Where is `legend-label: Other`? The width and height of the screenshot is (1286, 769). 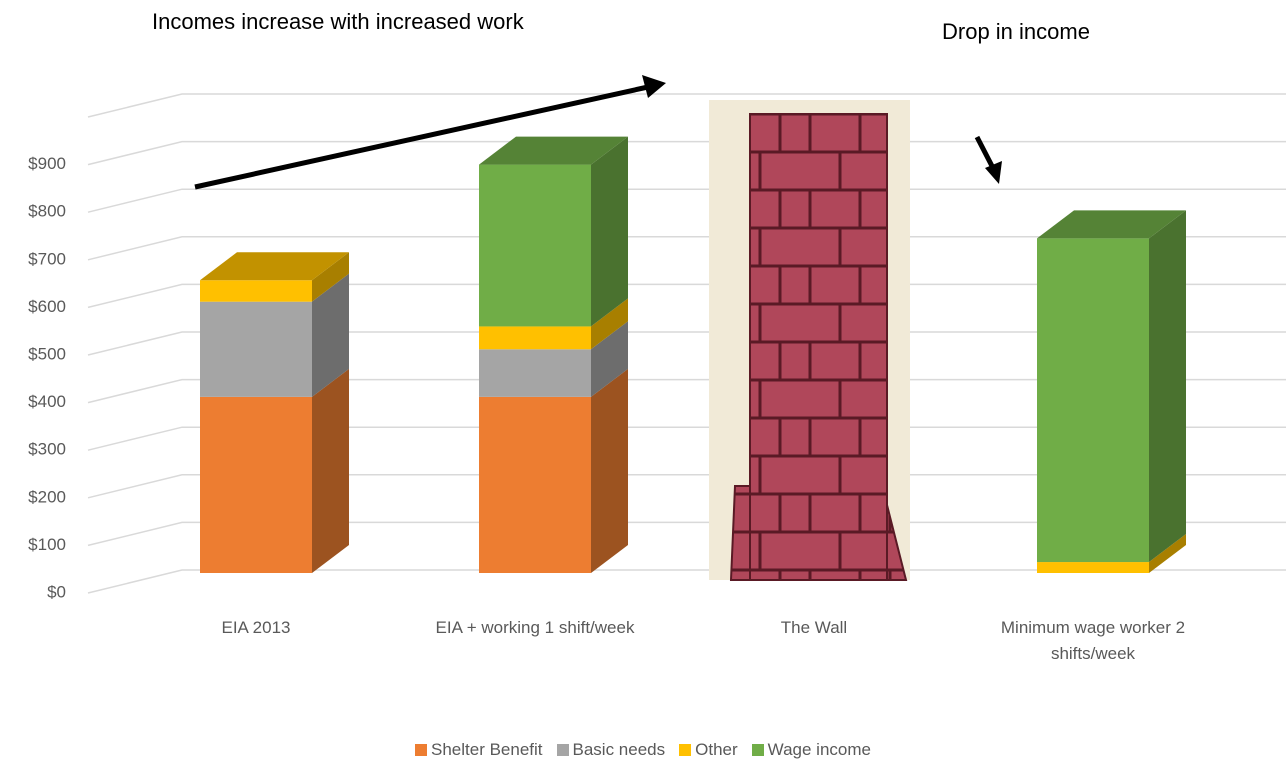
legend-label: Other is located at coordinates (716, 749).